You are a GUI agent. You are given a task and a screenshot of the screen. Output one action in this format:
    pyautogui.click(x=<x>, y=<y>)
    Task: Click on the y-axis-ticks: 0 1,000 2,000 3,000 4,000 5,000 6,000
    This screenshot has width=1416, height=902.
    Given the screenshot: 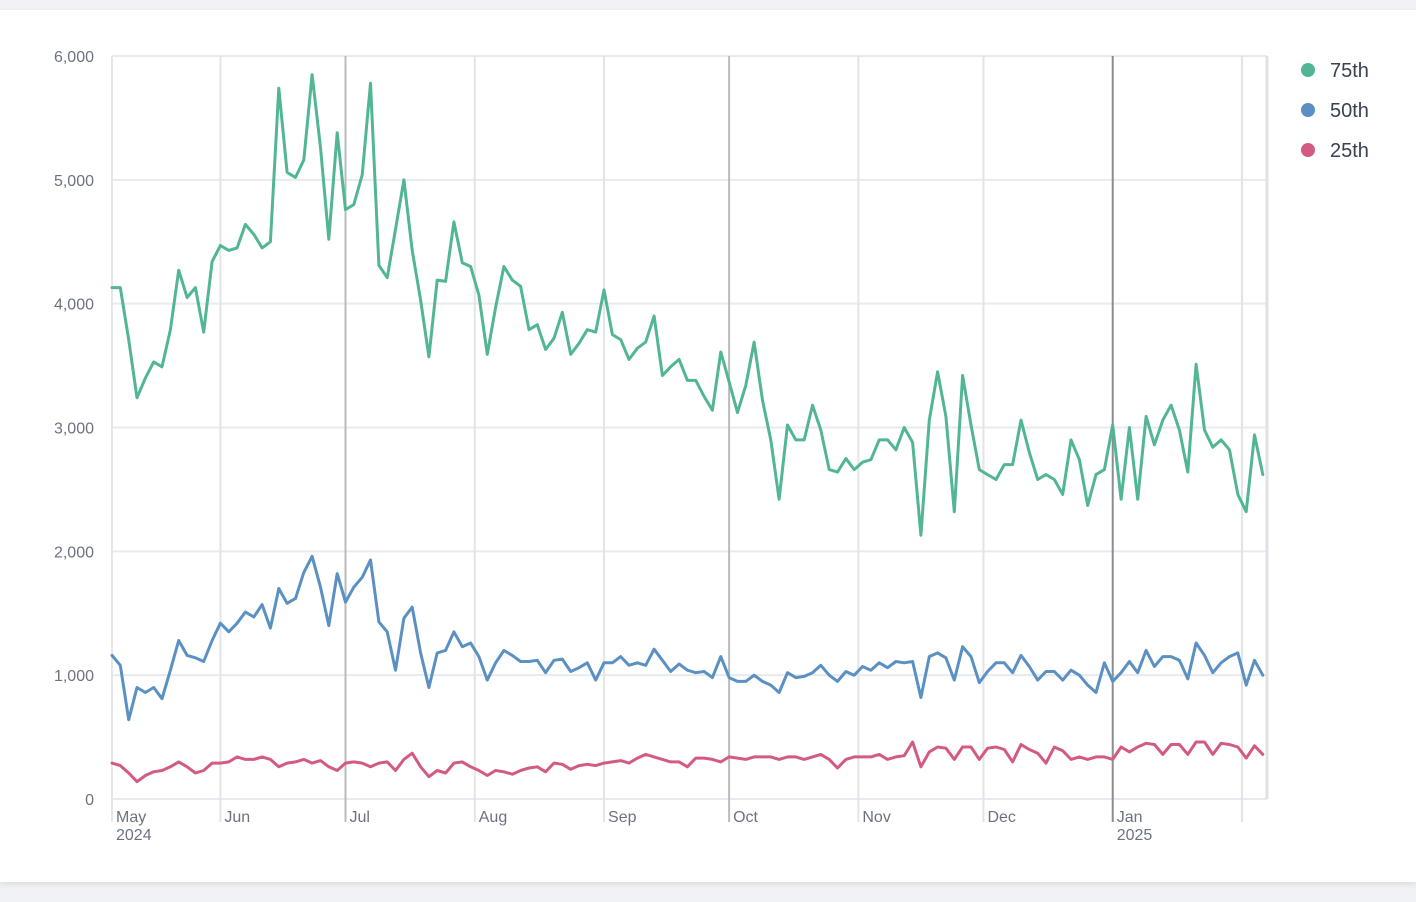 What is the action you would take?
    pyautogui.click(x=74, y=429)
    